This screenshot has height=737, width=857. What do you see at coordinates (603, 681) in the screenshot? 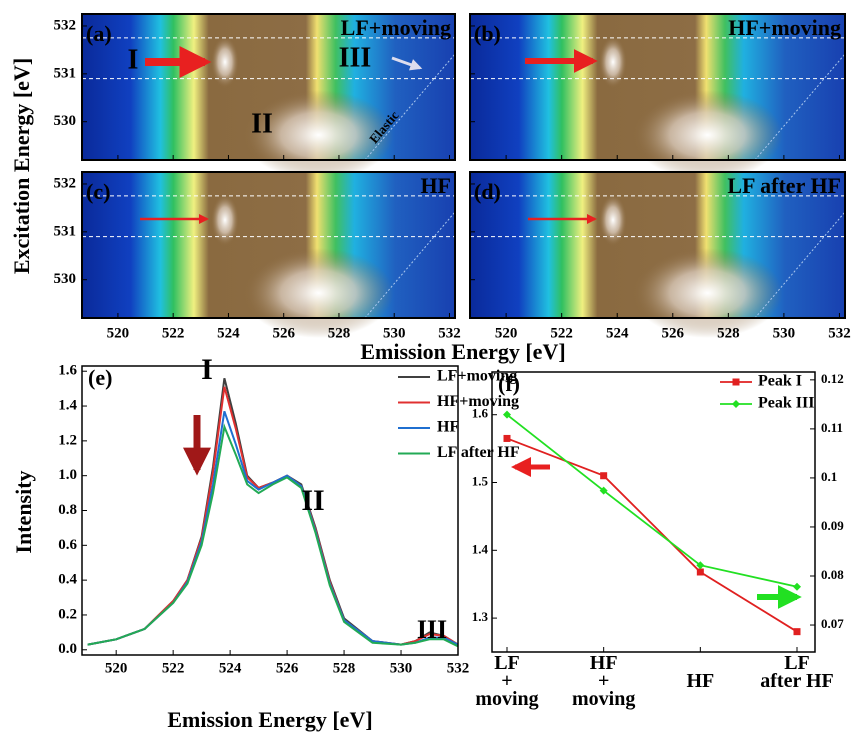
I see `x-tick-label: HF + moving` at bounding box center [603, 681].